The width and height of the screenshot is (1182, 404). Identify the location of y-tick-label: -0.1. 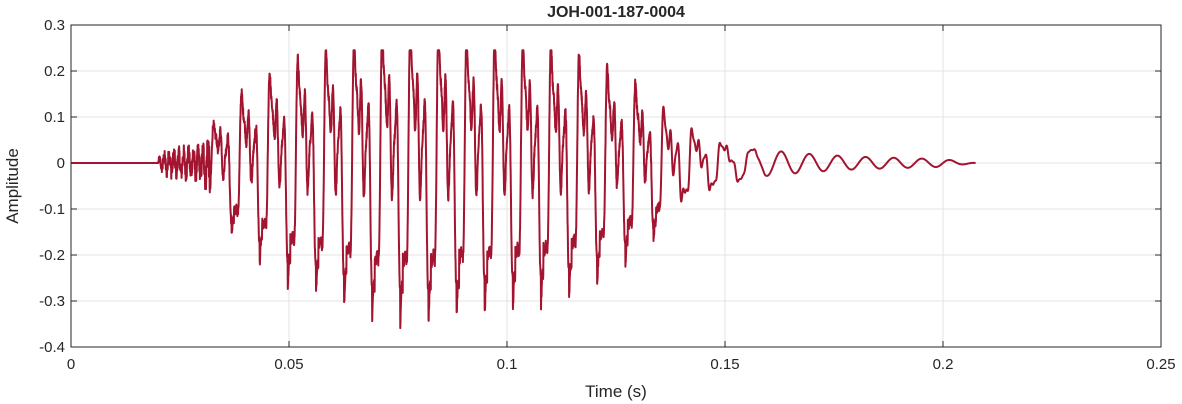
(52, 209).